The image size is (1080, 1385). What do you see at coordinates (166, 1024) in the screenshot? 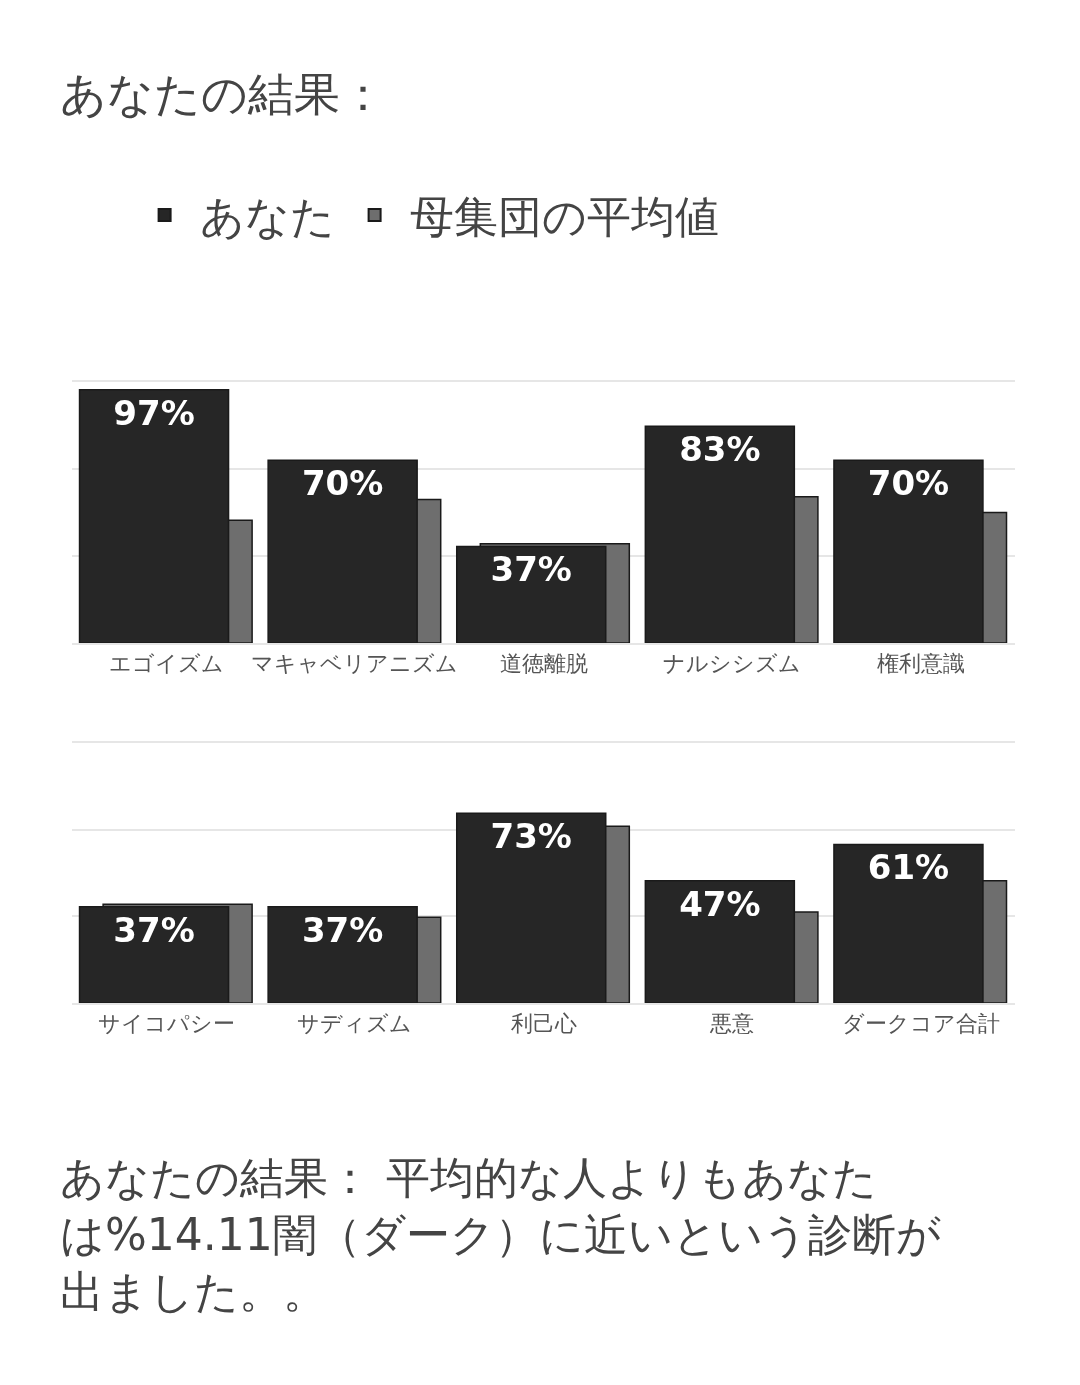
I see `x-tick-label: サイコパシー` at bounding box center [166, 1024].